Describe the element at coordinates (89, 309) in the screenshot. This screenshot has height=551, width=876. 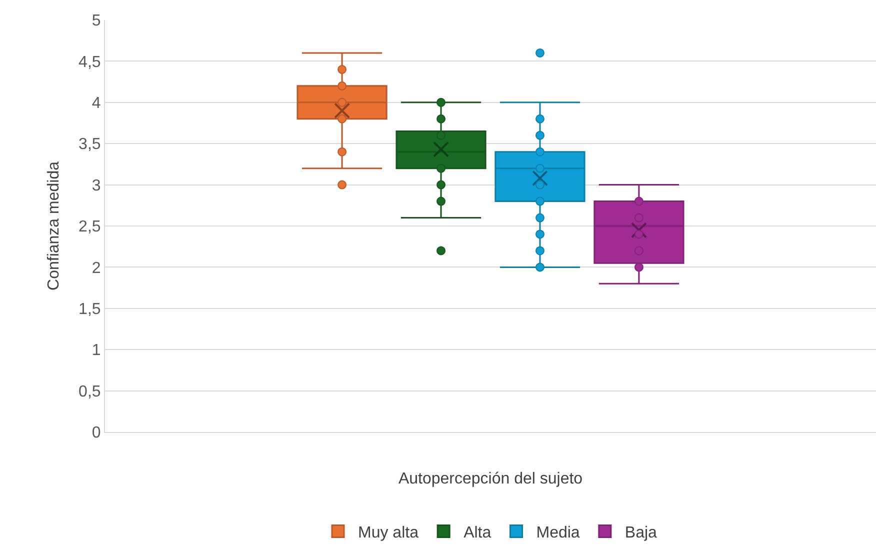
I see `y-tick-label: 1,5` at that location.